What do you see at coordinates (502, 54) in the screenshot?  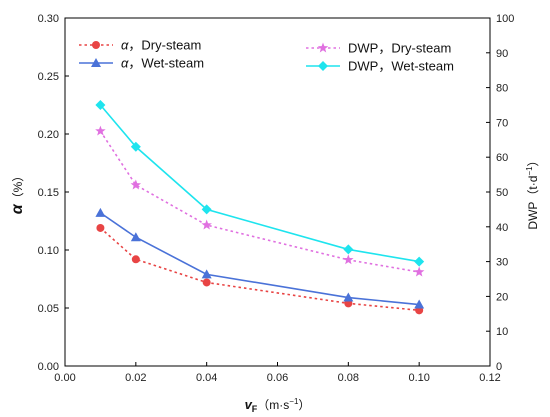 I see `y-right-tick-label: 90` at bounding box center [502, 54].